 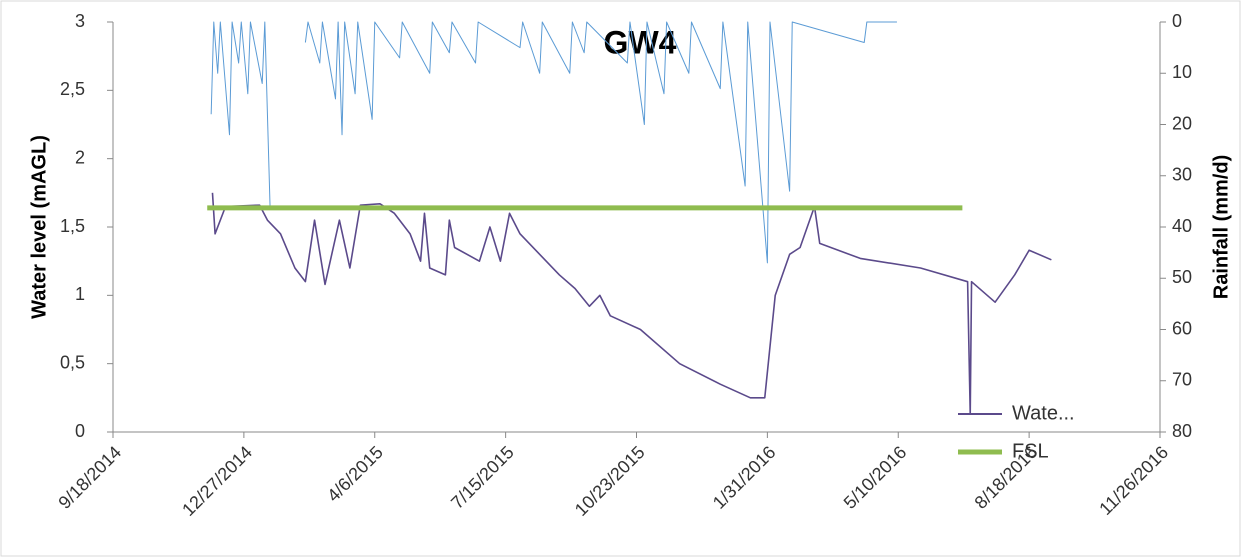 I want to click on y-tick-label: 1,5, so click(x=72, y=226).